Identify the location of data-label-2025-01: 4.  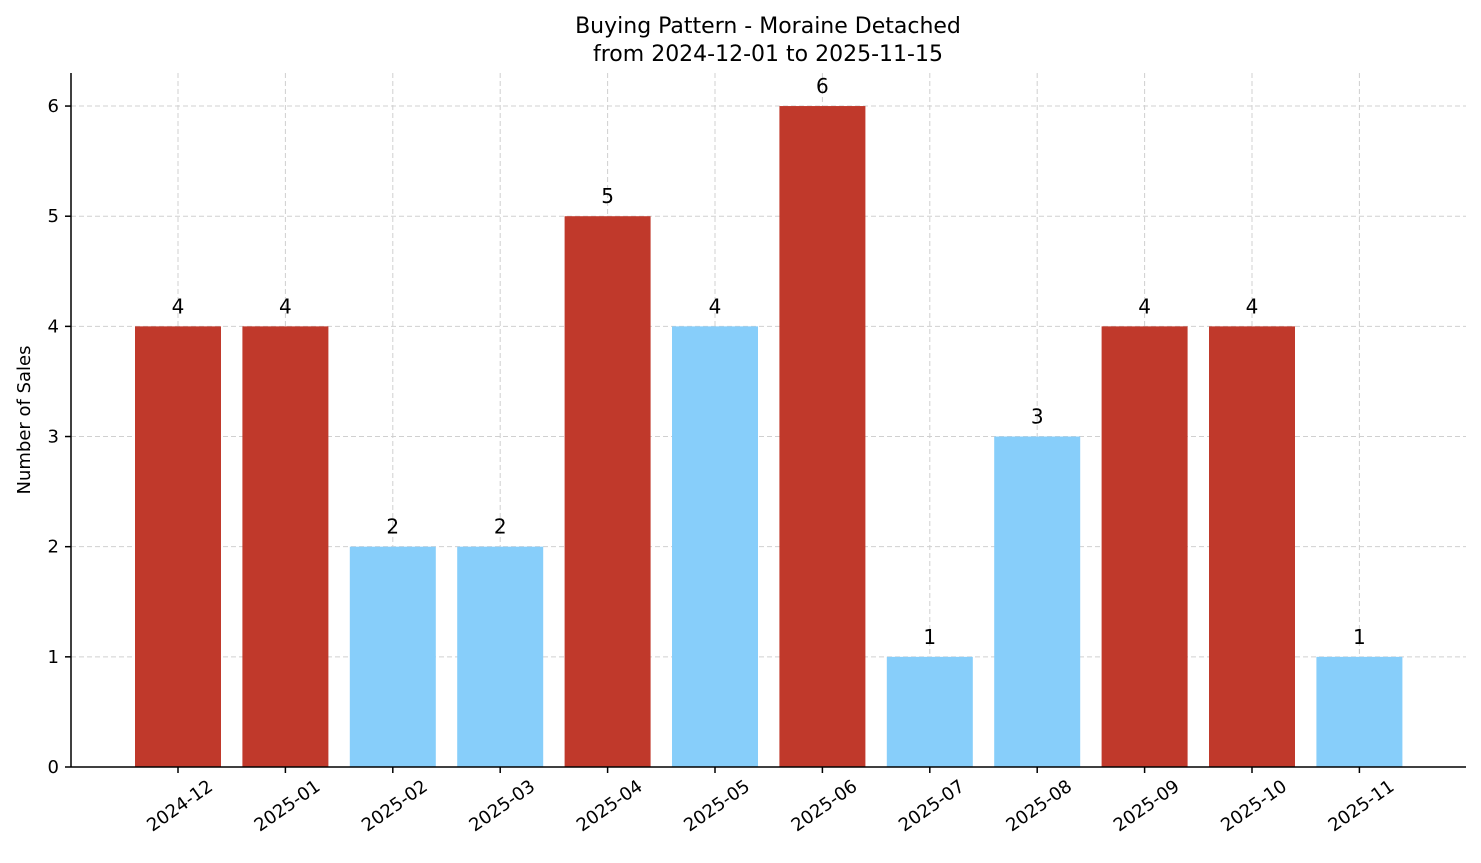
(285, 306).